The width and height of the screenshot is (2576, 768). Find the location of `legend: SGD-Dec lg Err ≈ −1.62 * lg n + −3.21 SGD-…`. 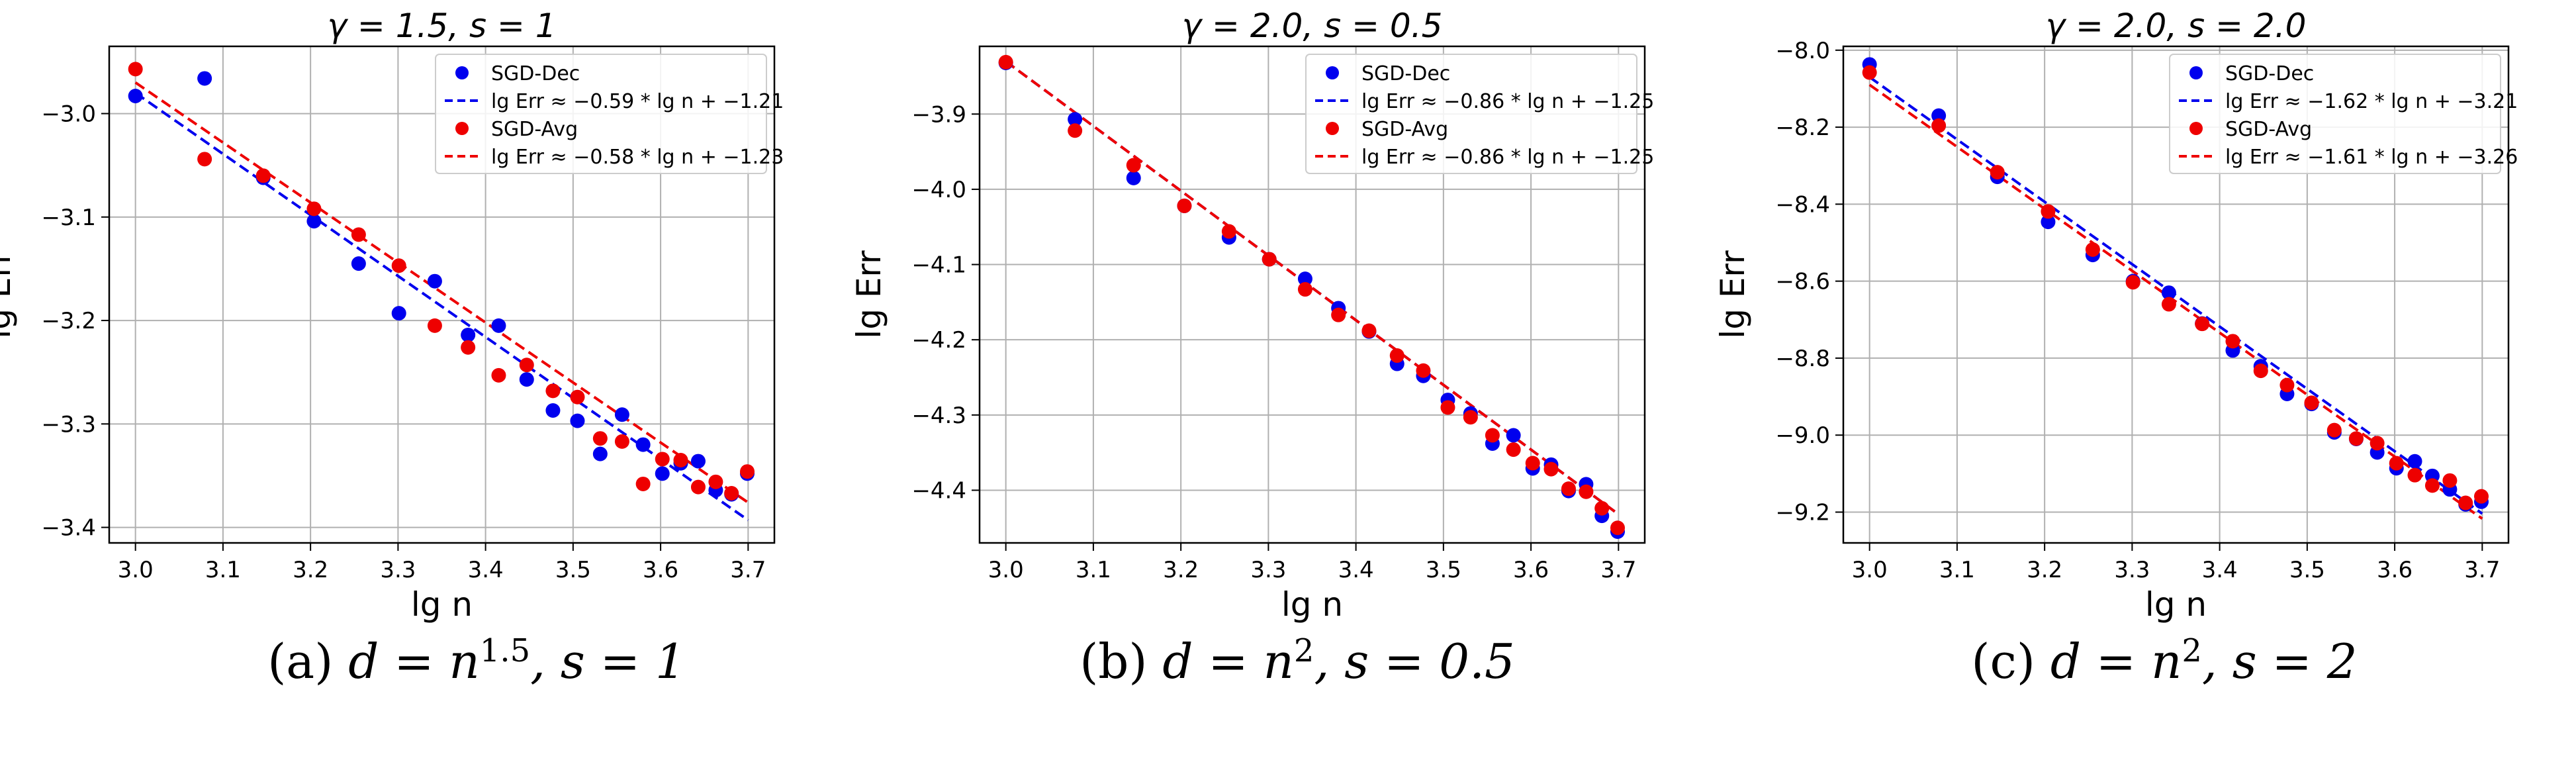

legend: SGD-Dec lg Err ≈ −1.62 * lg n + −3.21 SGD-… is located at coordinates (2343, 114).